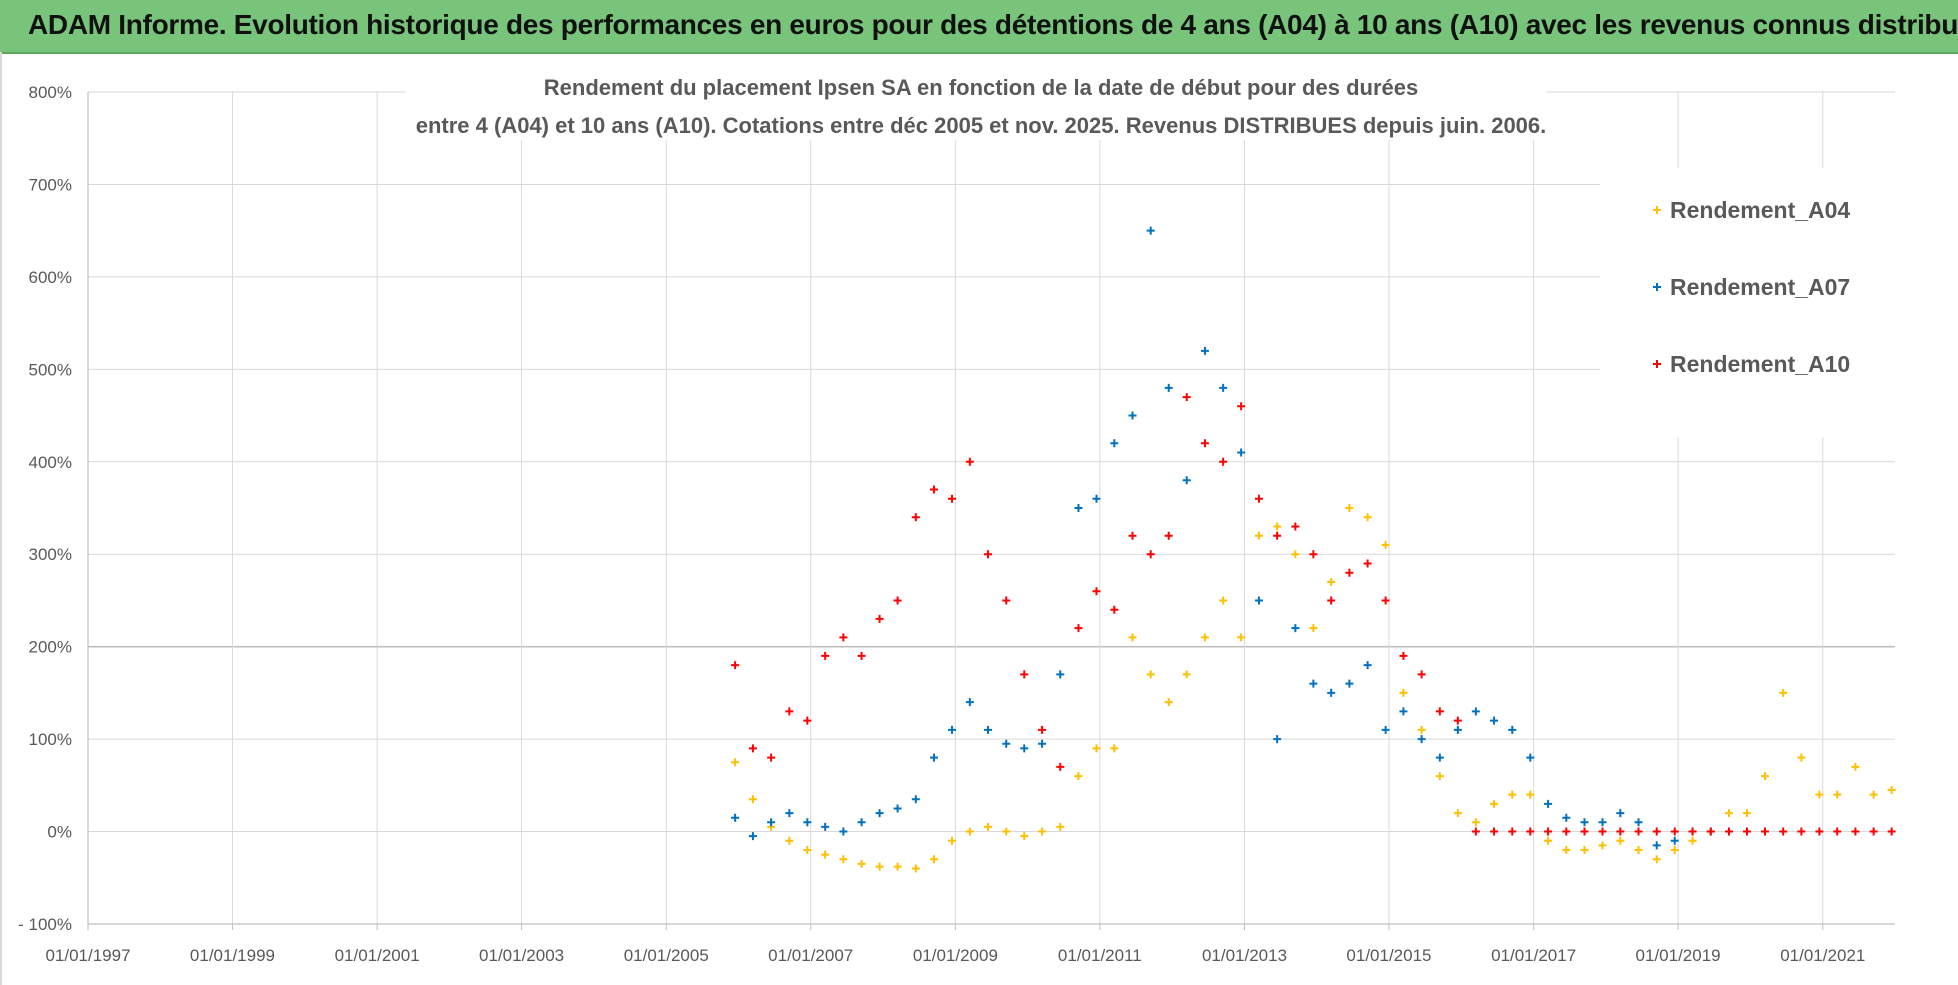 The width and height of the screenshot is (1958, 985). Describe the element at coordinates (1533, 955) in the screenshot. I see `x-tick-label: 01/01/2017` at that location.